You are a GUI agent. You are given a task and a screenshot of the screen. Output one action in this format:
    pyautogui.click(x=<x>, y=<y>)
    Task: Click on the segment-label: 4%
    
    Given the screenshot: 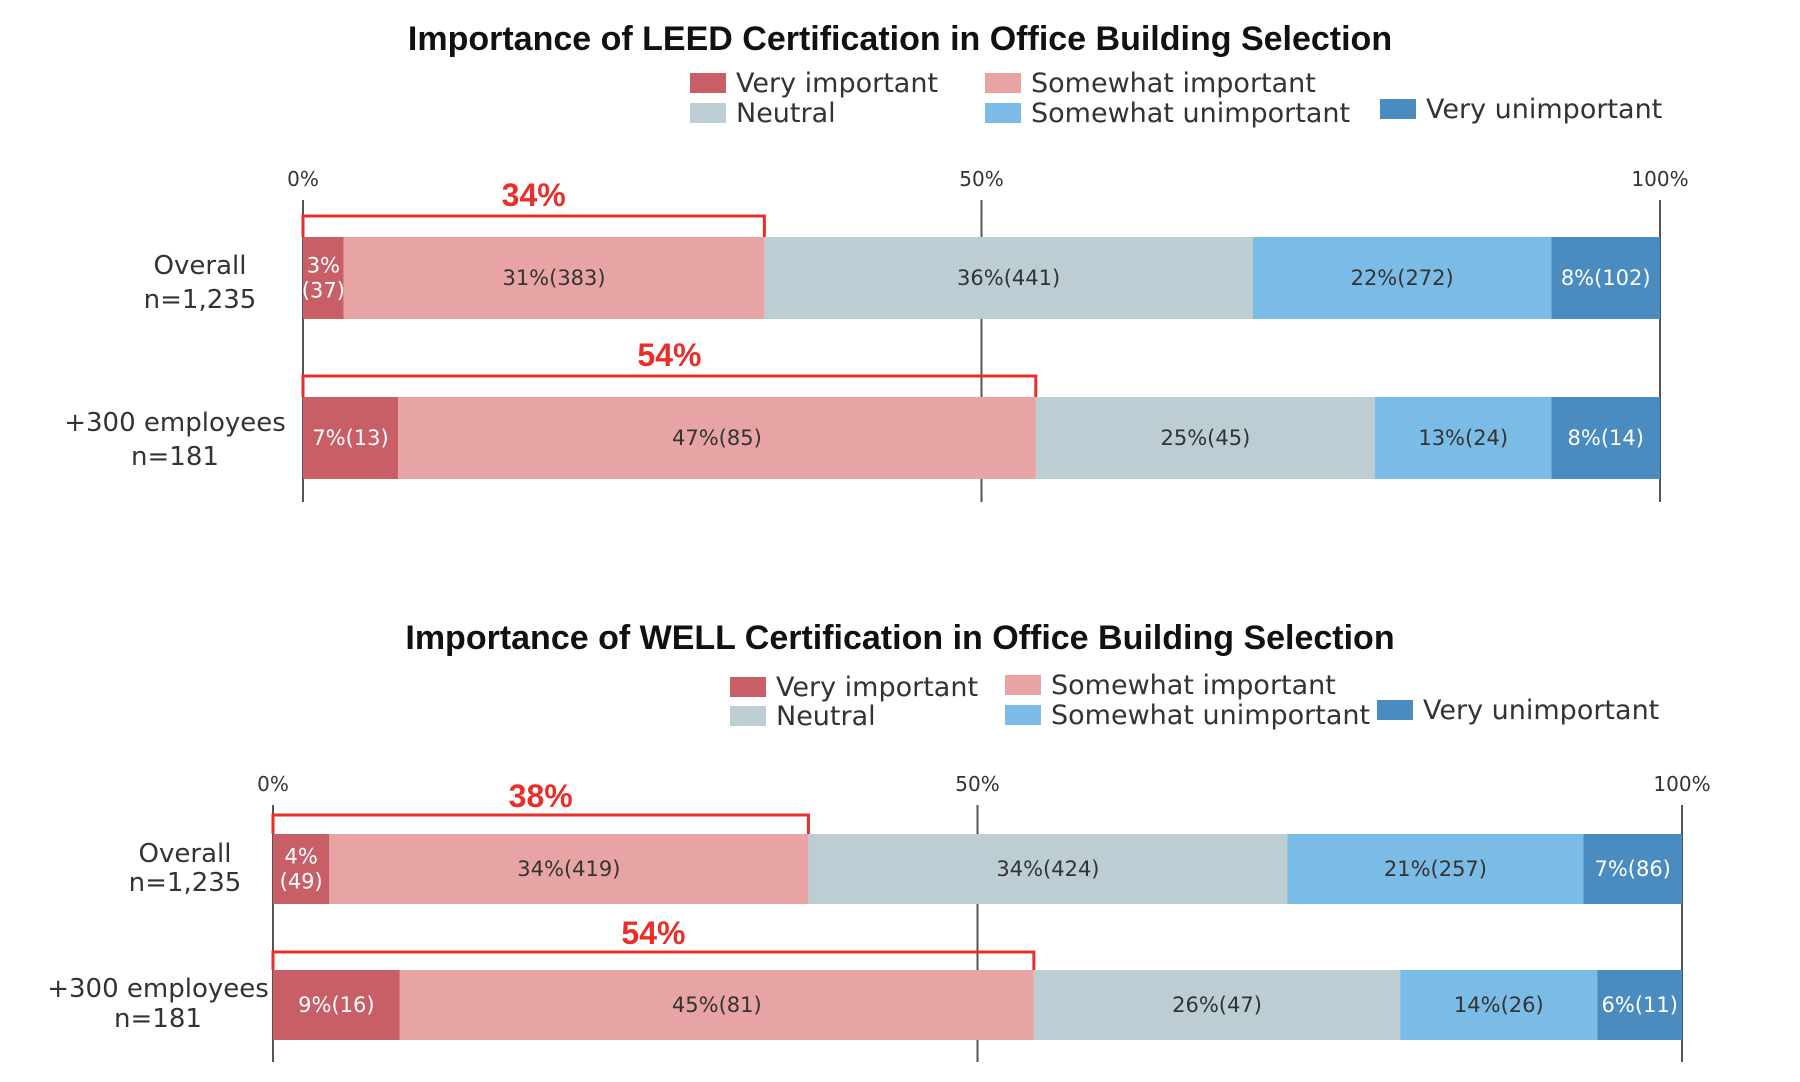 What is the action you would take?
    pyautogui.click(x=301, y=857)
    